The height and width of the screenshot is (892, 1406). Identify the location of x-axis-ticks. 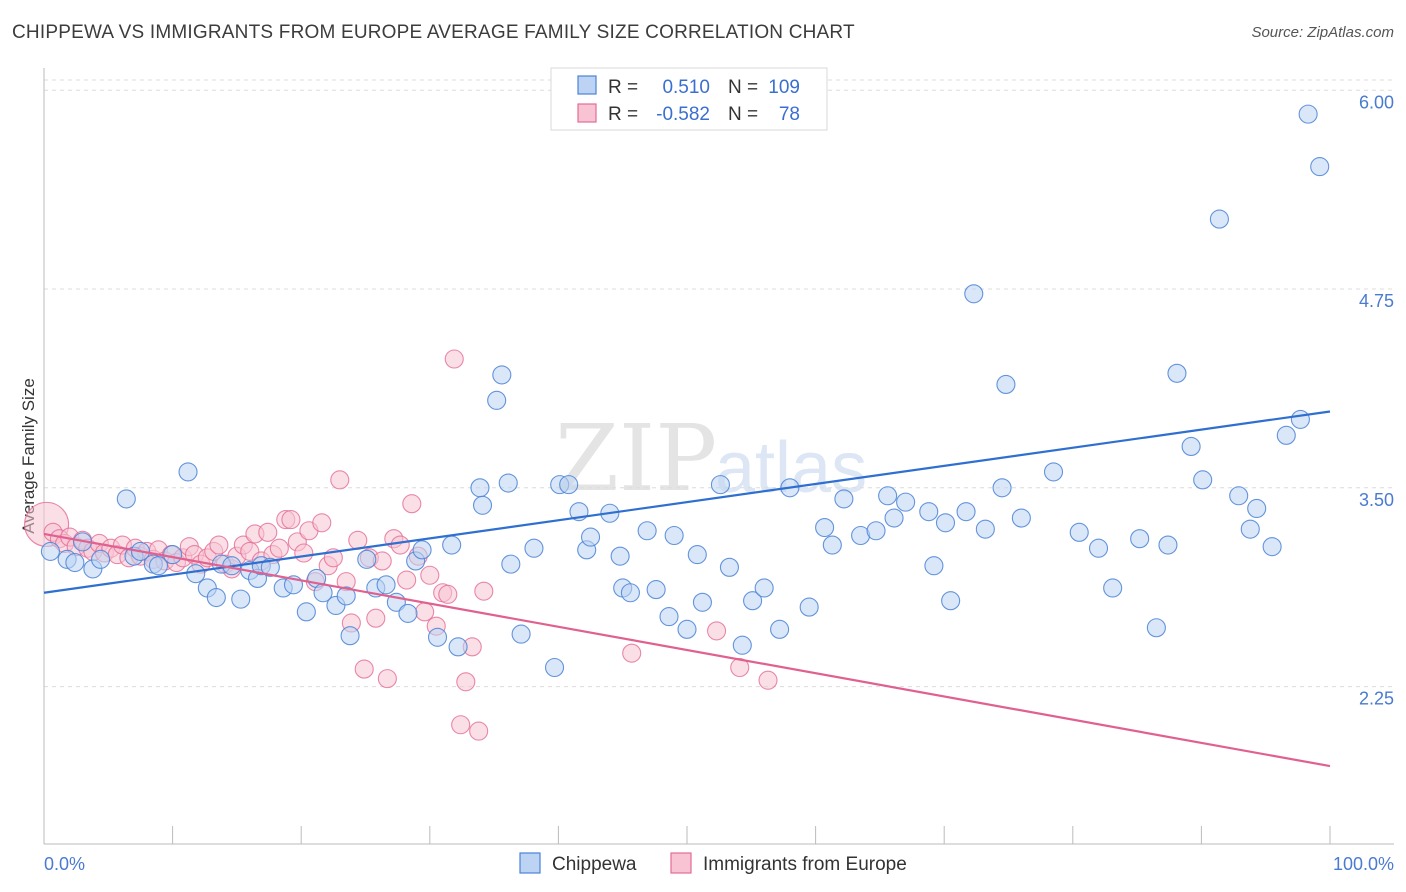
(687, 835).